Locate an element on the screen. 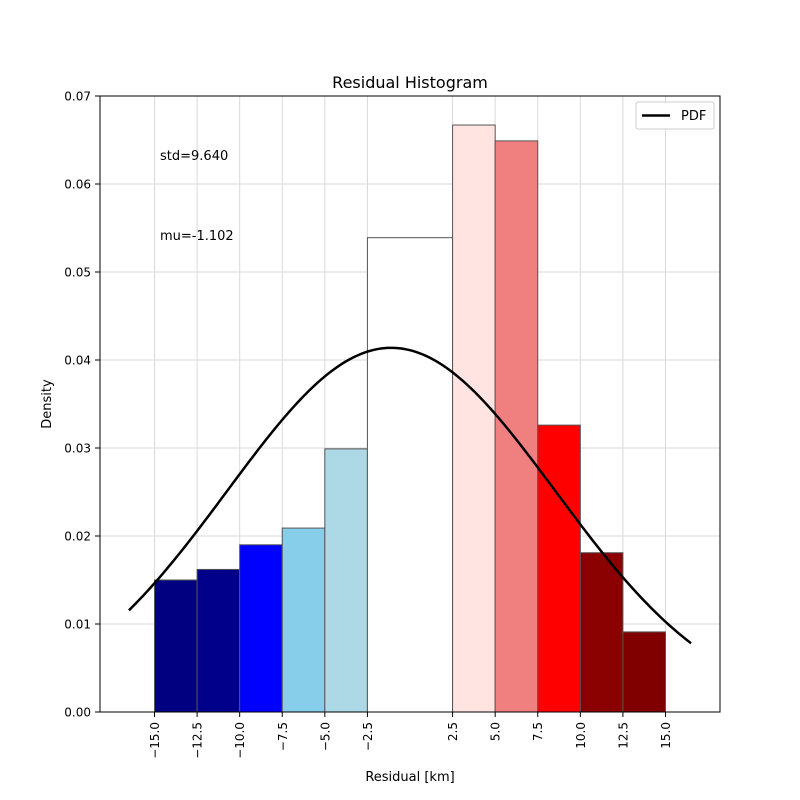 This screenshot has height=800, width=800. x-tick-label-2: −10.0 is located at coordinates (240, 740).